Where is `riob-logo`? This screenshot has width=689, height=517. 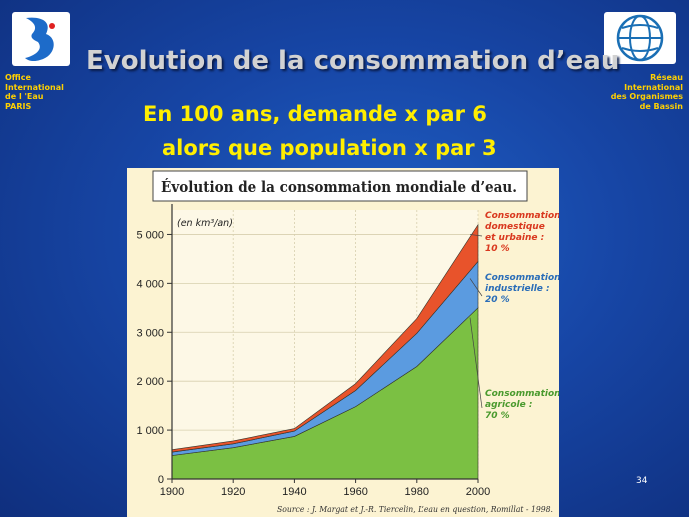 riob-logo is located at coordinates (640, 38).